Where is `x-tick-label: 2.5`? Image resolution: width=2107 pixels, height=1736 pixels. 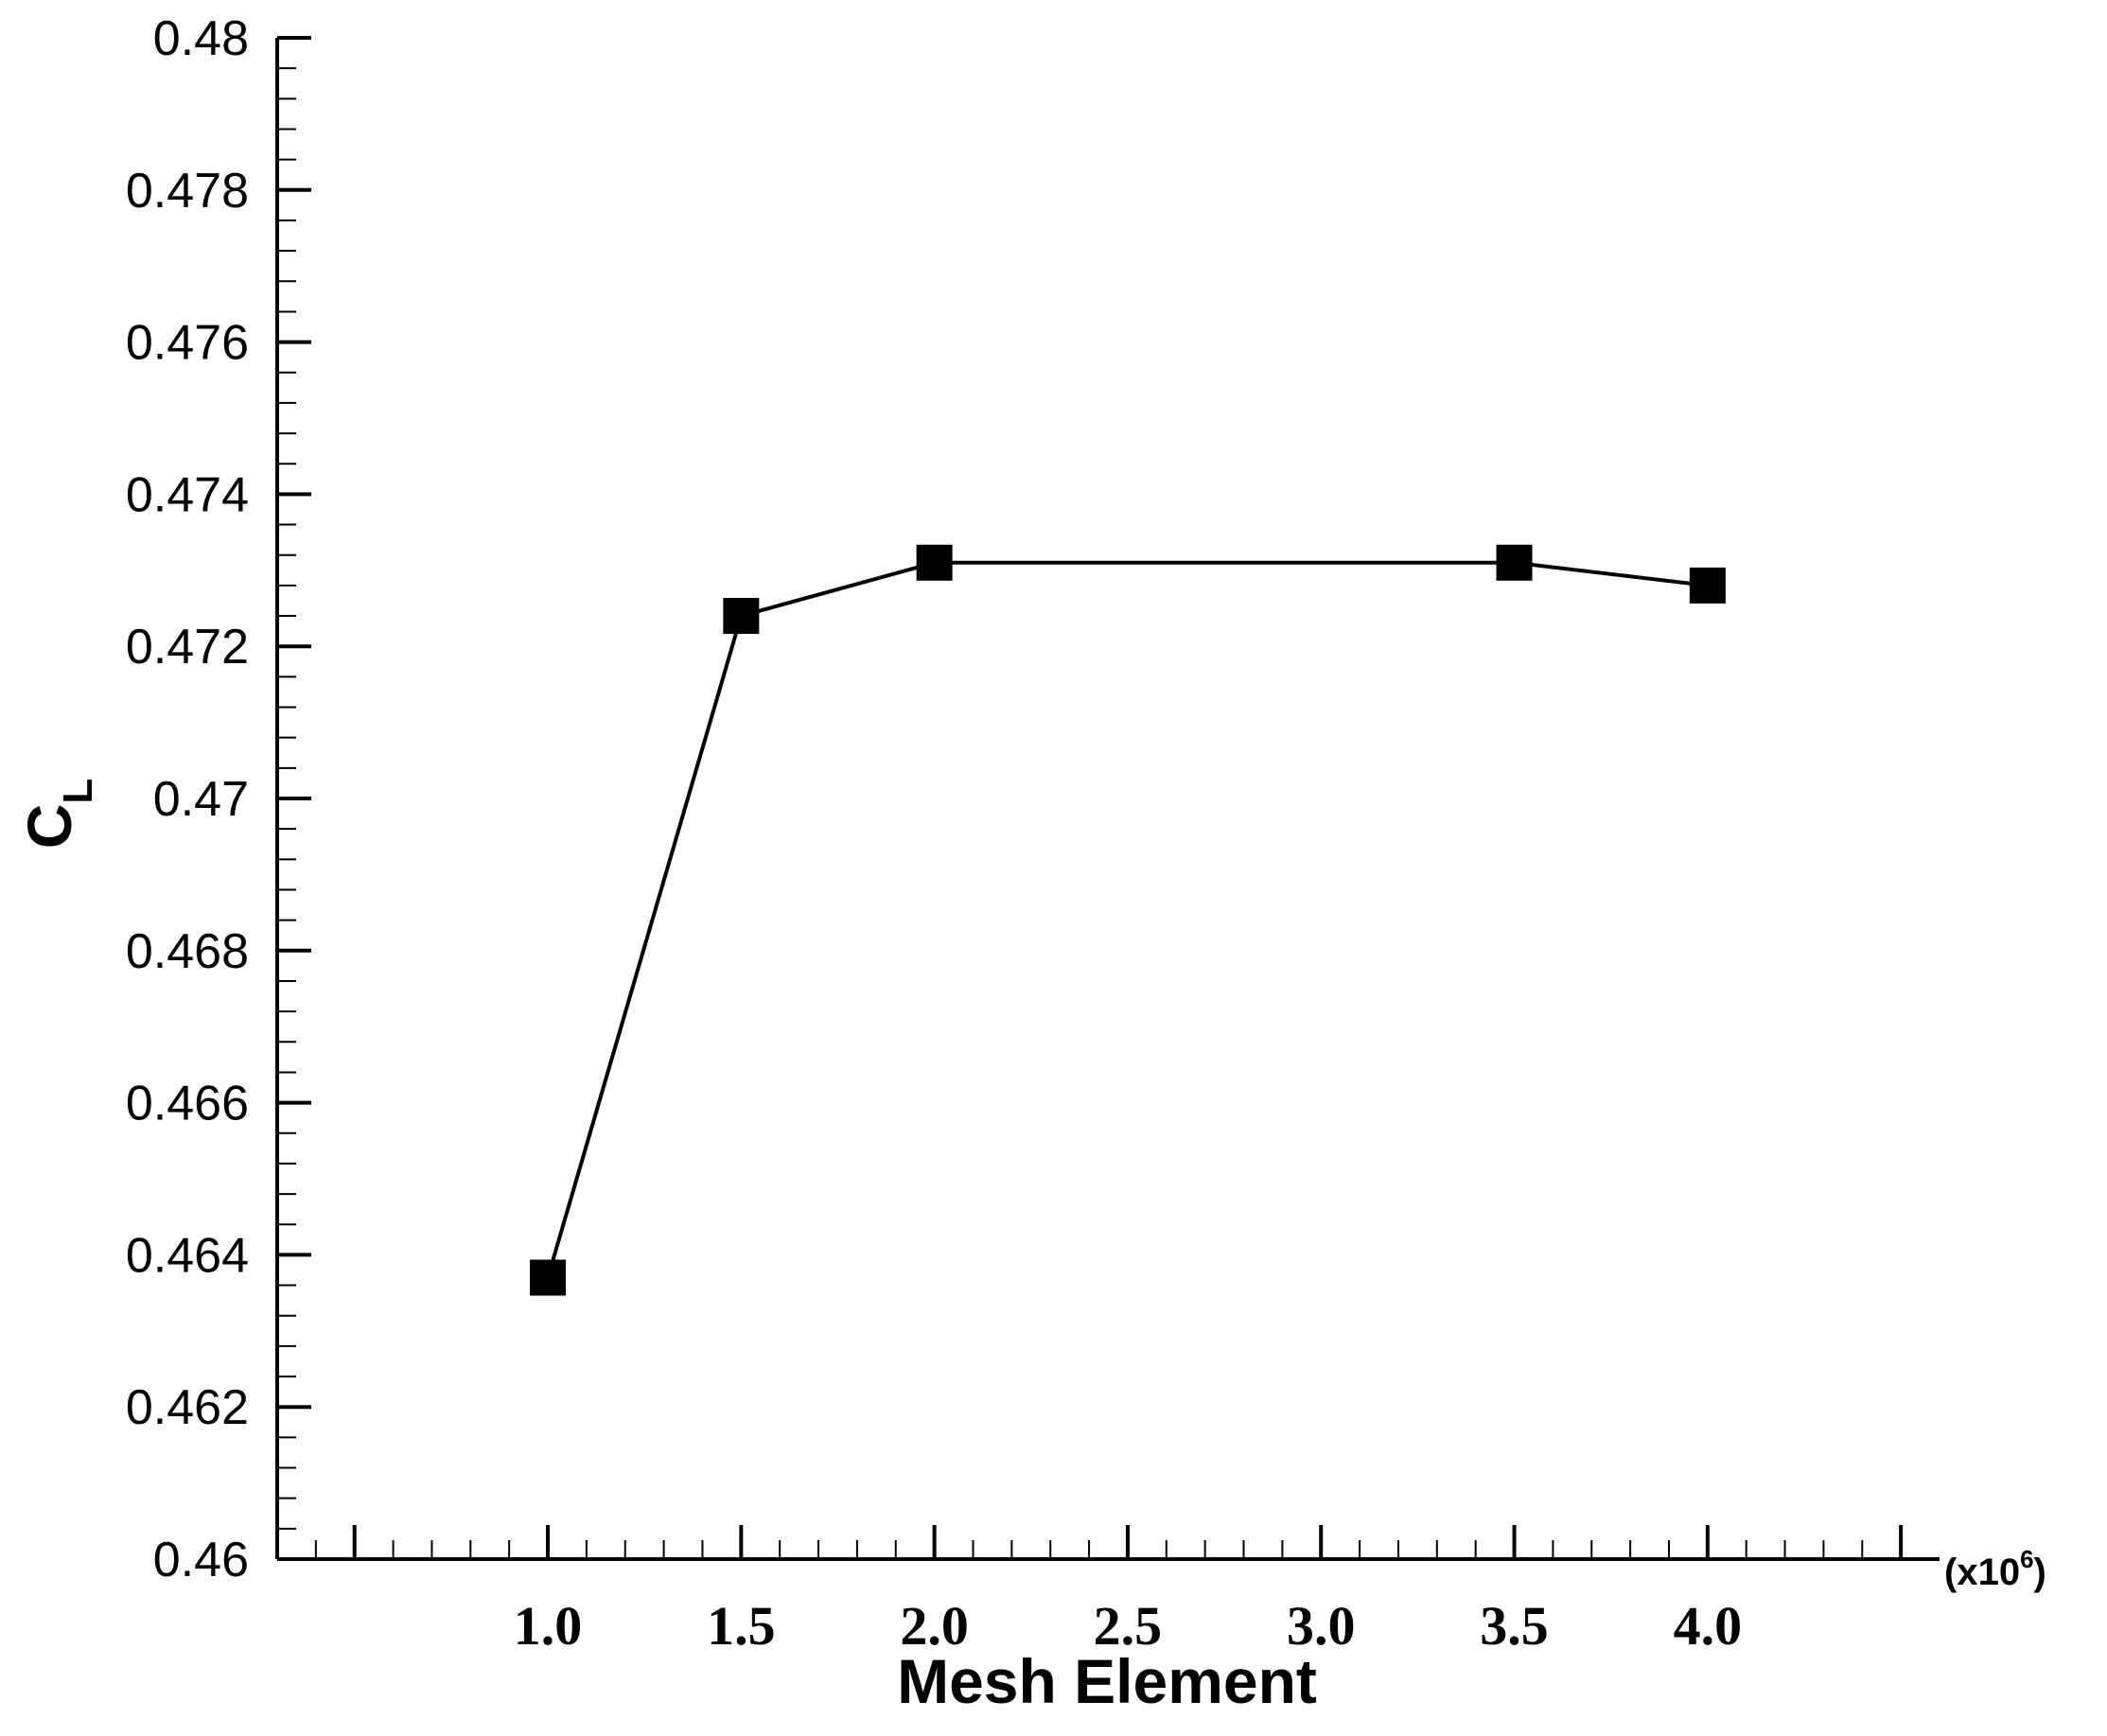 x-tick-label: 2.5 is located at coordinates (1128, 1626).